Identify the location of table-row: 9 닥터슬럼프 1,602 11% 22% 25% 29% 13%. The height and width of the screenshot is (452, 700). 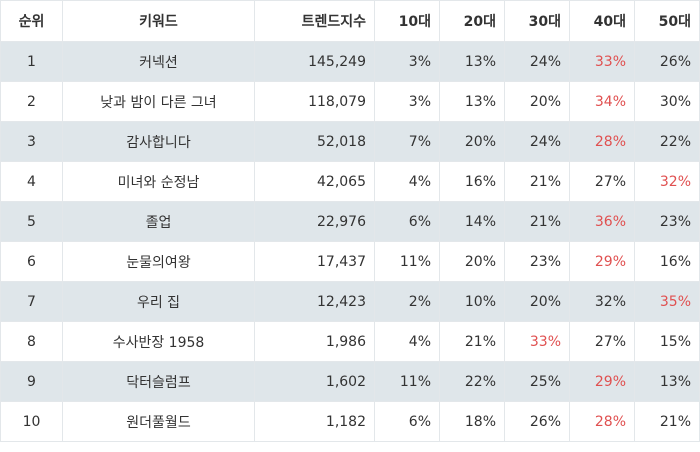
(350, 381).